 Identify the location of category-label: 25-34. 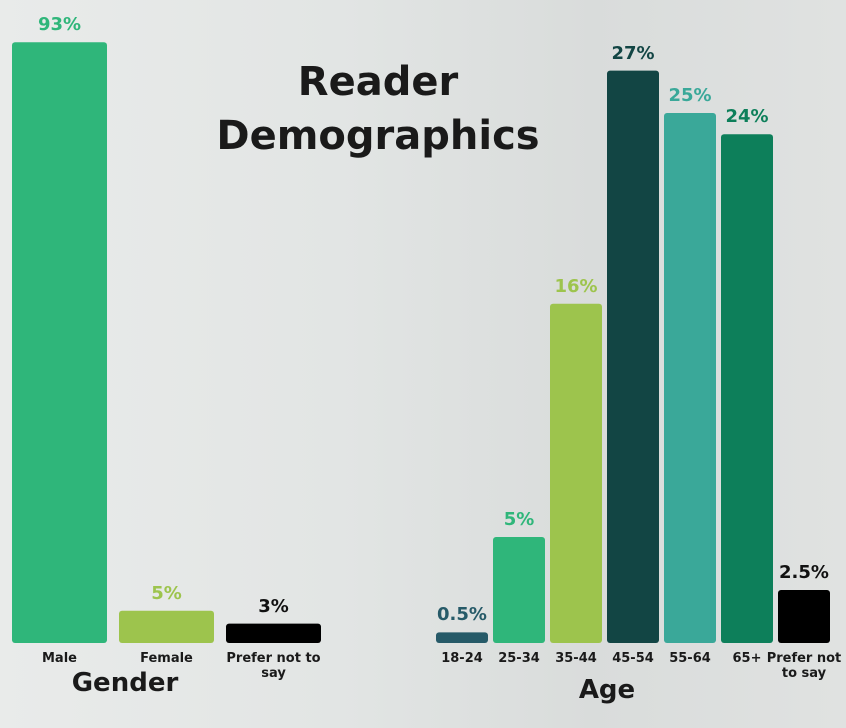
(519, 658).